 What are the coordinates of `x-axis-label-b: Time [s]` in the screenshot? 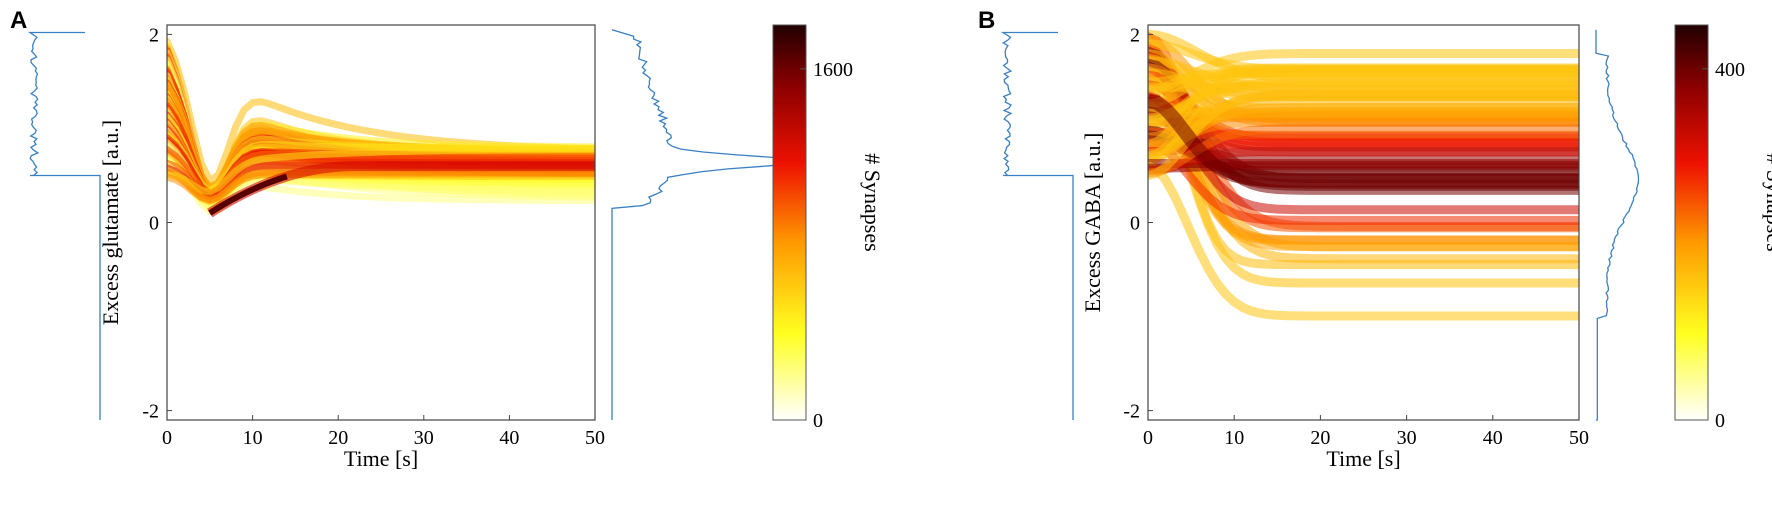 It's located at (1363, 458).